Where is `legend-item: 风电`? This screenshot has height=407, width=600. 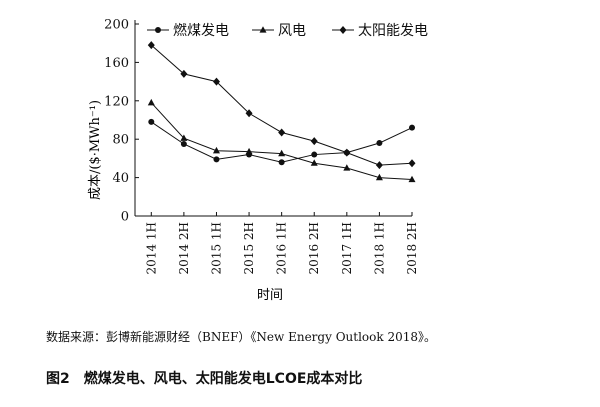 legend-item: 风电 is located at coordinates (279, 31).